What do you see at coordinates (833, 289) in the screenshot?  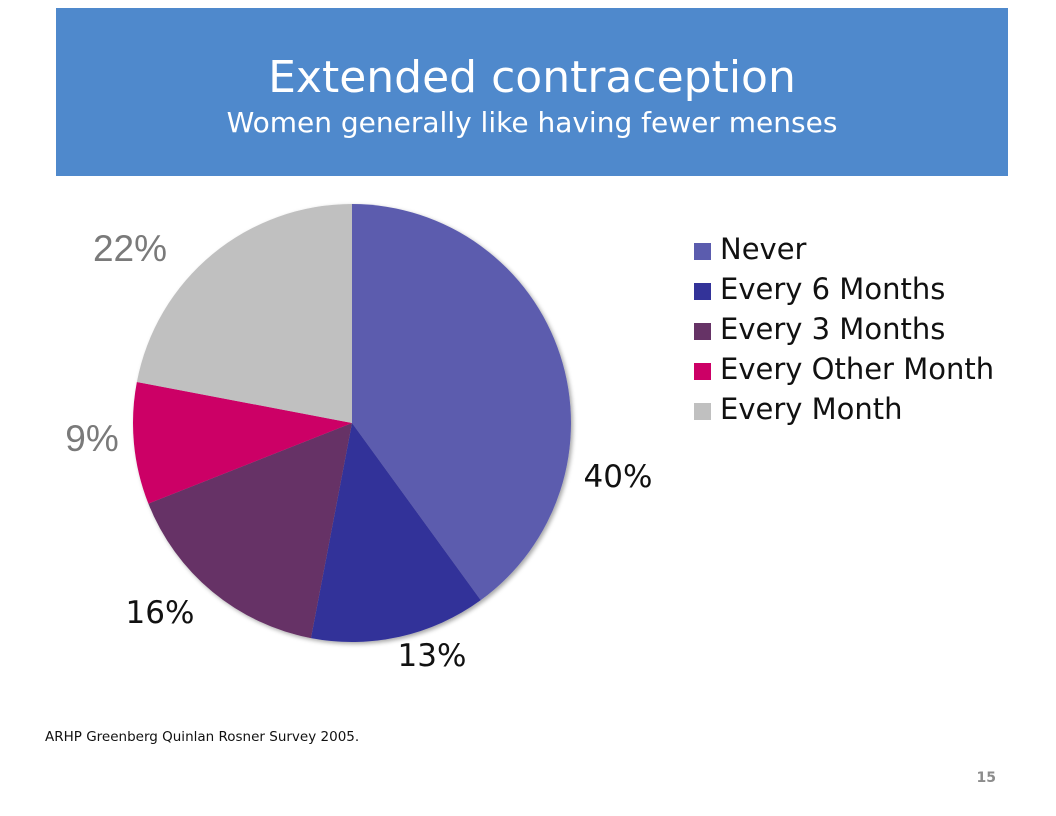 I see `legend-label-every-6-months: Every 6 Months` at bounding box center [833, 289].